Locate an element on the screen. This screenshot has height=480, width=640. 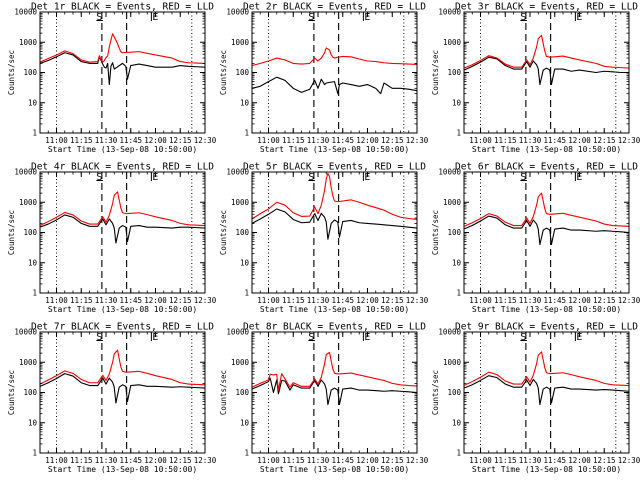
panel-title: Det 4r BLACK = Events, RED = LLD is located at coordinates (122, 167).